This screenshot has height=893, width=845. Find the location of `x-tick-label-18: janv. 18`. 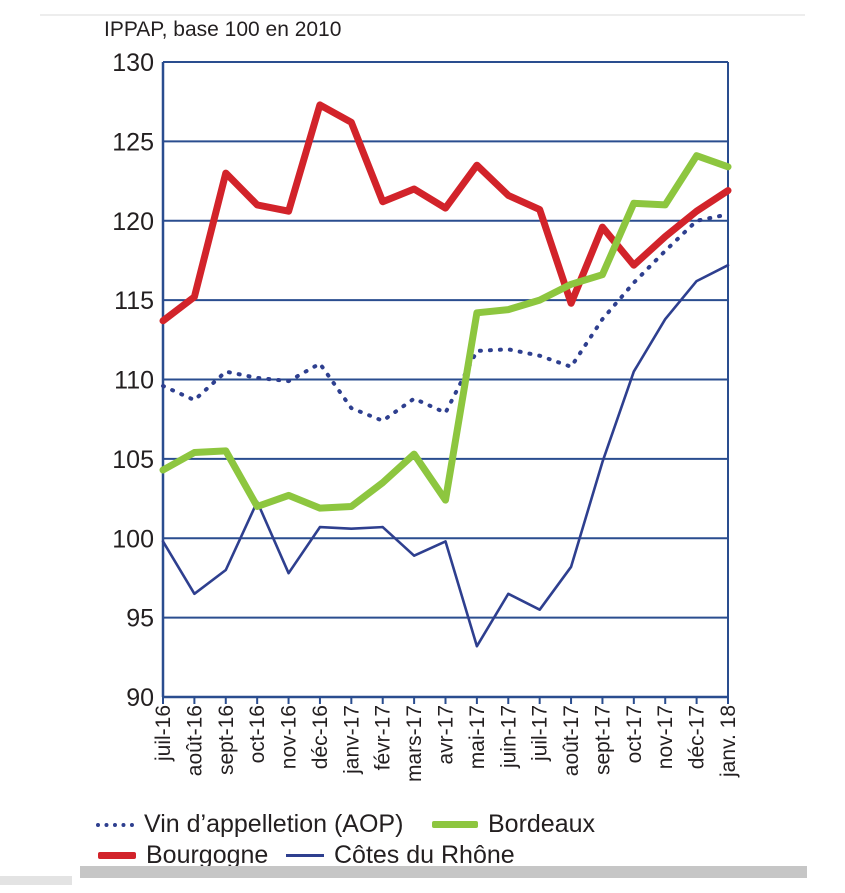

x-tick-label-18: janv. 18 is located at coordinates (728, 741).